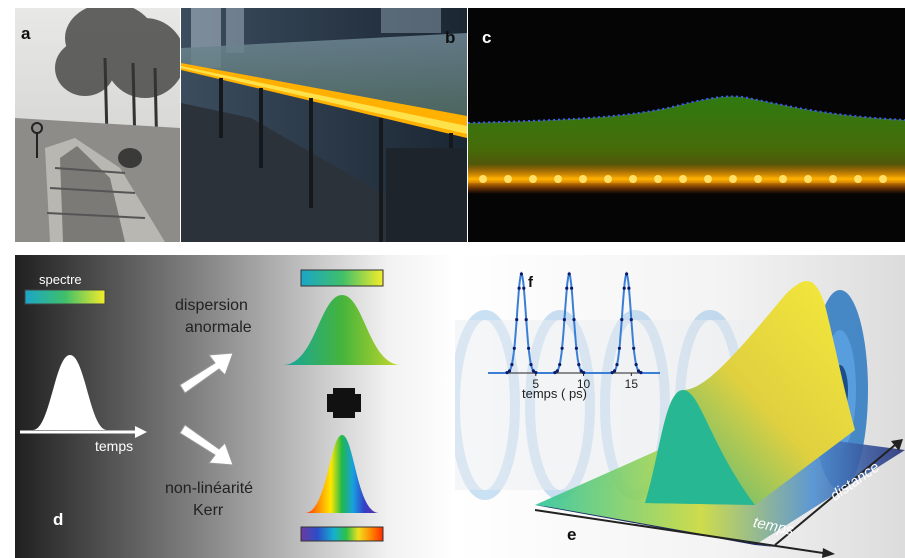 The width and height of the screenshot is (905, 558). What do you see at coordinates (114, 446) in the screenshot?
I see `temps-label-d: temps` at bounding box center [114, 446].